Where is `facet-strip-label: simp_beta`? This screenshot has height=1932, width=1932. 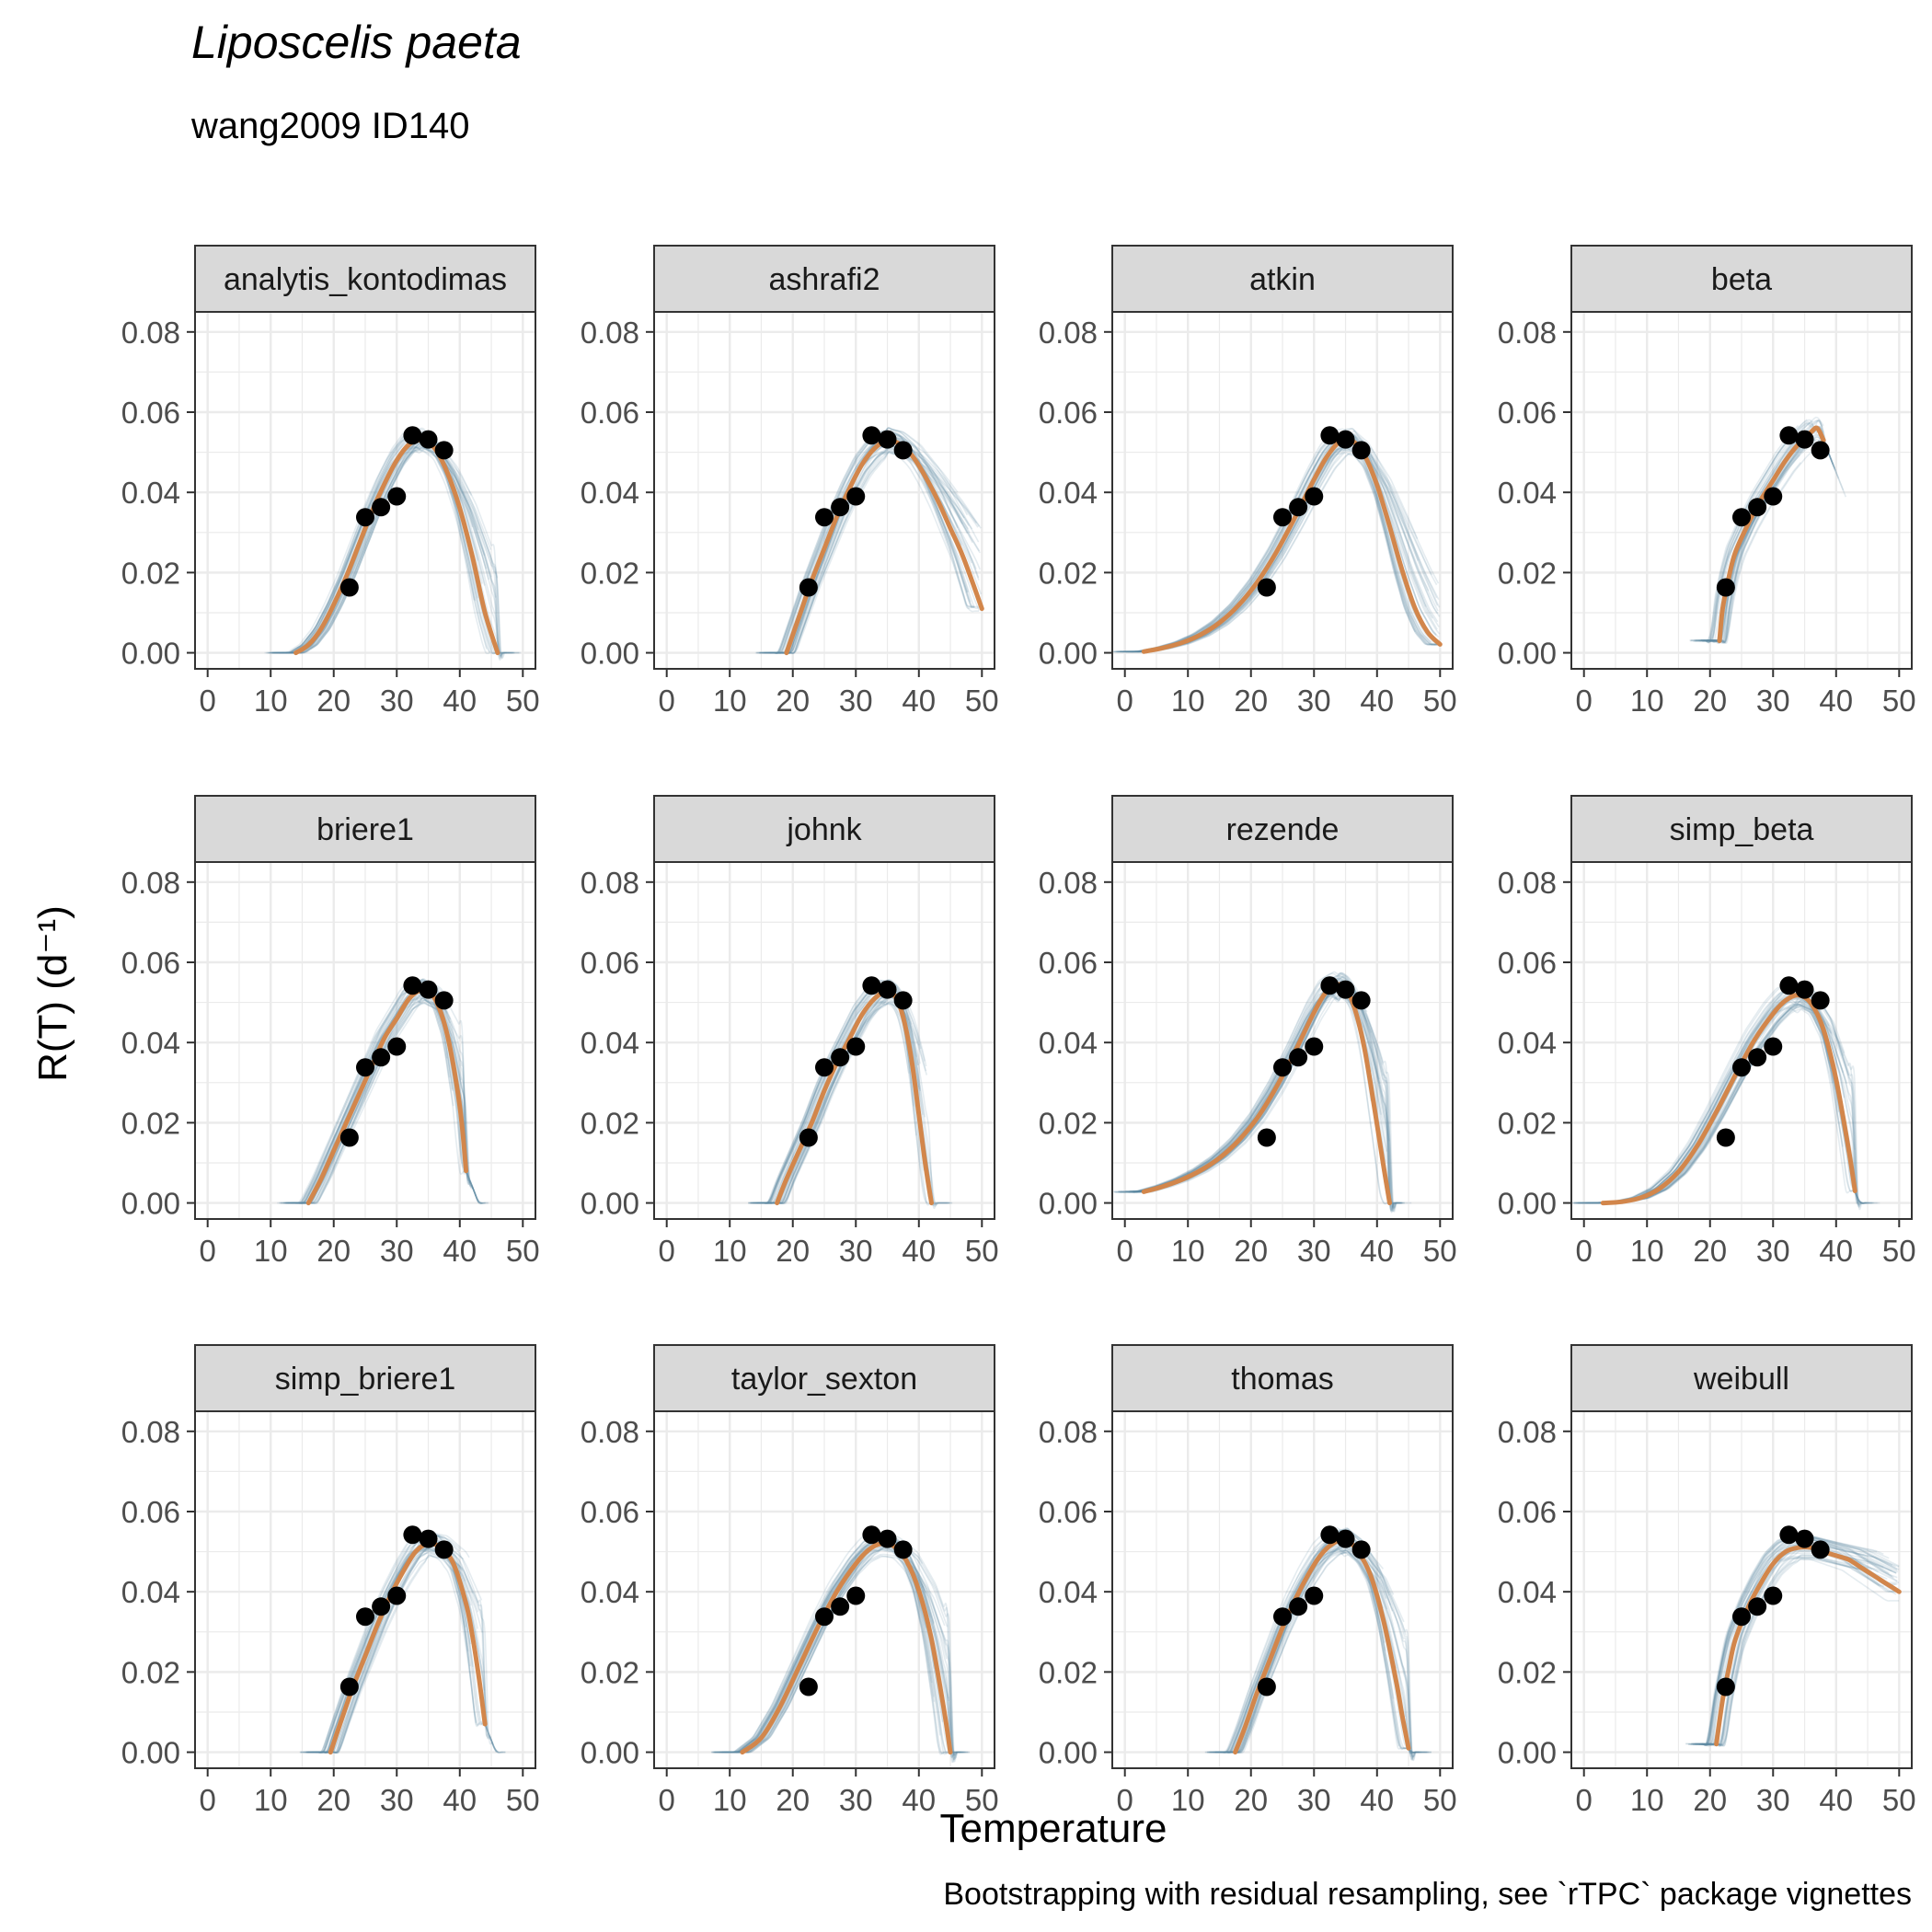 facet-strip-label: simp_beta is located at coordinates (1742, 829).